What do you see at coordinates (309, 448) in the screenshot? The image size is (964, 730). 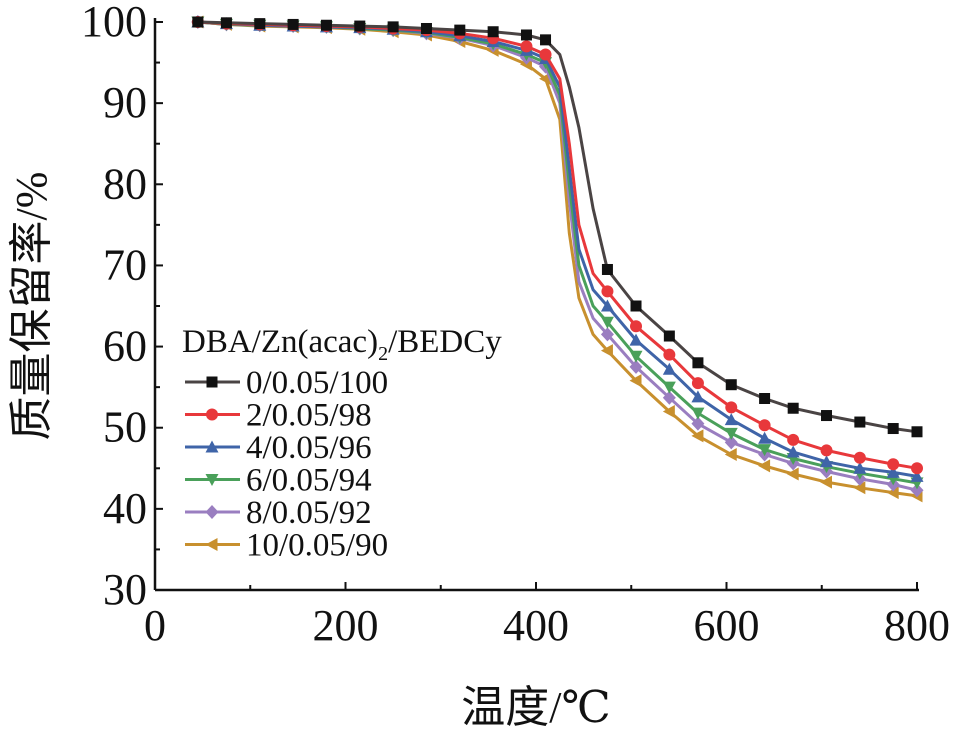 I see `legend-label: 4/0.05/96` at bounding box center [309, 448].